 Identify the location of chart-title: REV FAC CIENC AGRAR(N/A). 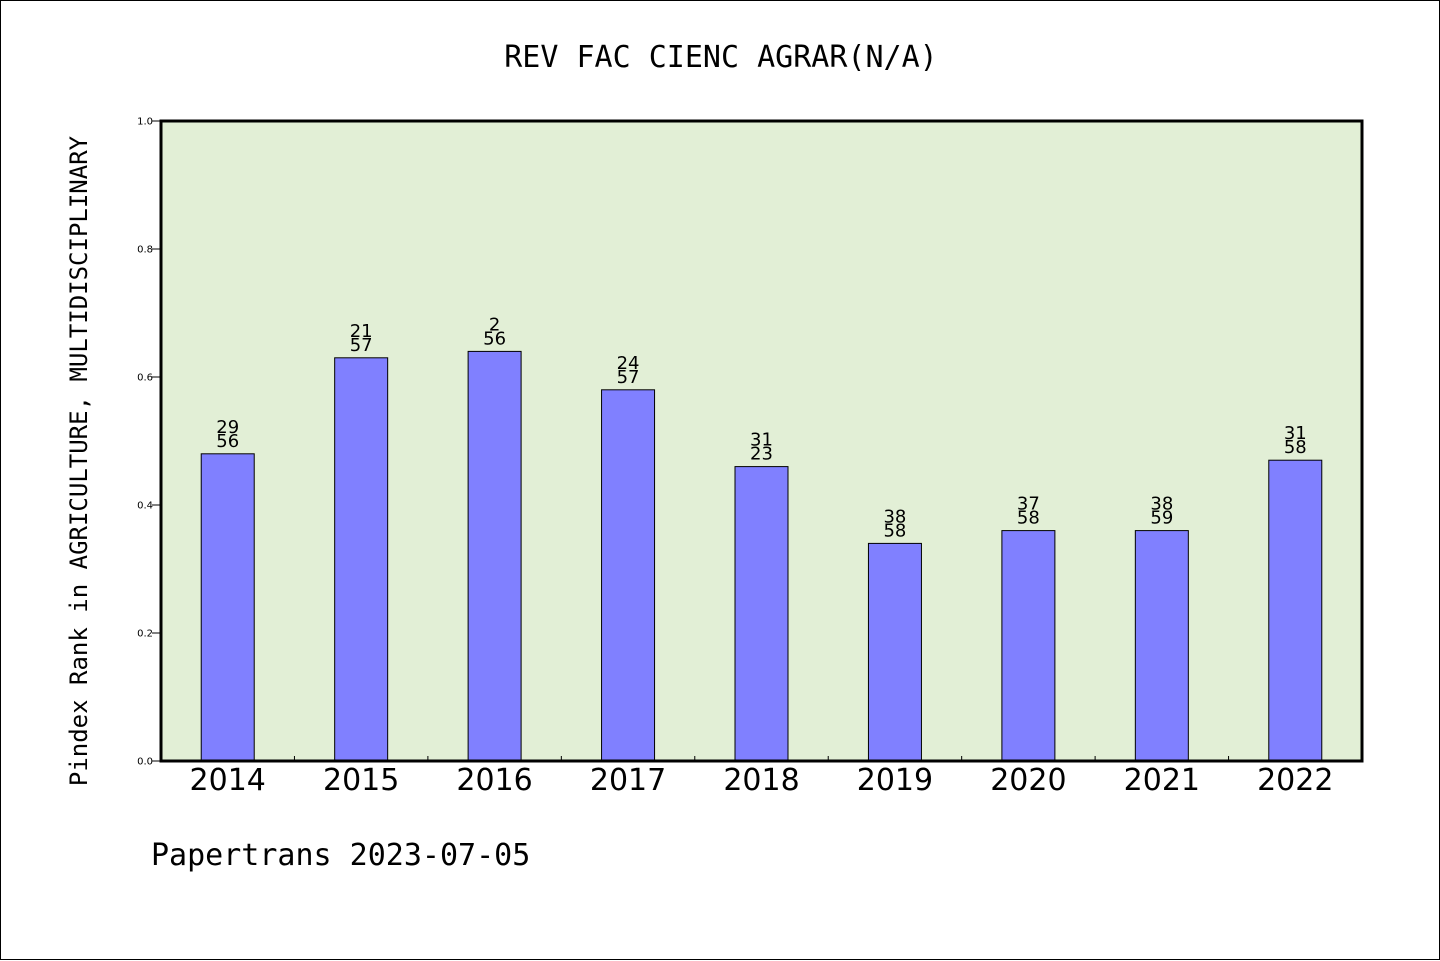
(720, 57).